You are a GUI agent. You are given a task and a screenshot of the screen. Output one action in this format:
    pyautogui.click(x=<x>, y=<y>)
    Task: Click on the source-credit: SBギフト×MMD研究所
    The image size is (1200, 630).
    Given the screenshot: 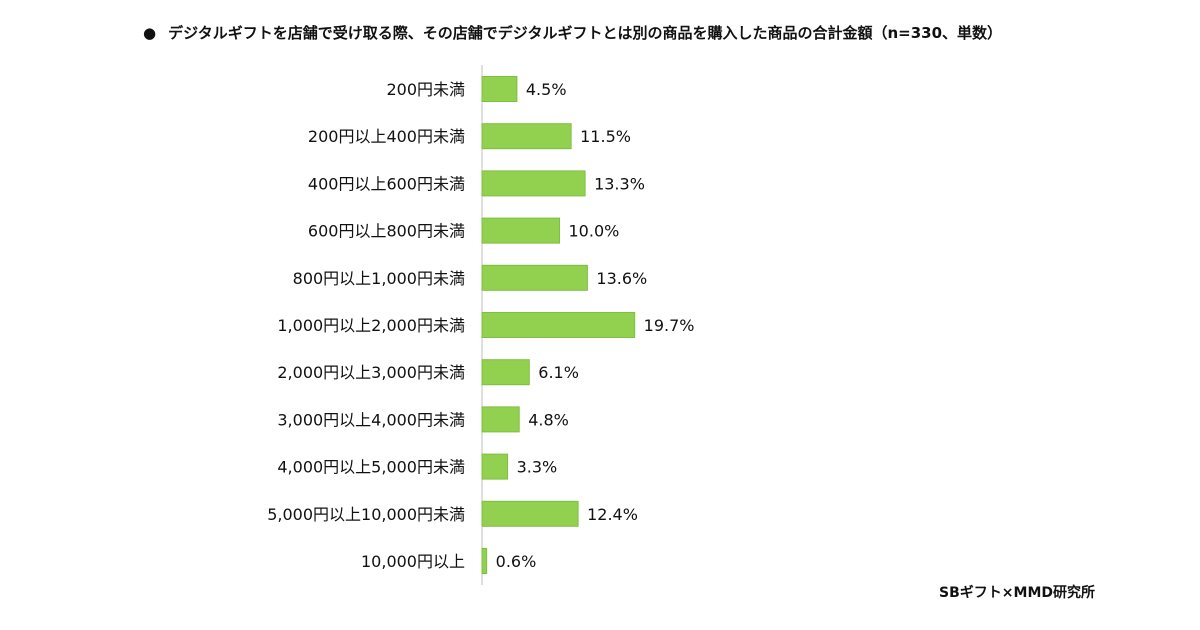 What is the action you would take?
    pyautogui.click(x=1017, y=593)
    